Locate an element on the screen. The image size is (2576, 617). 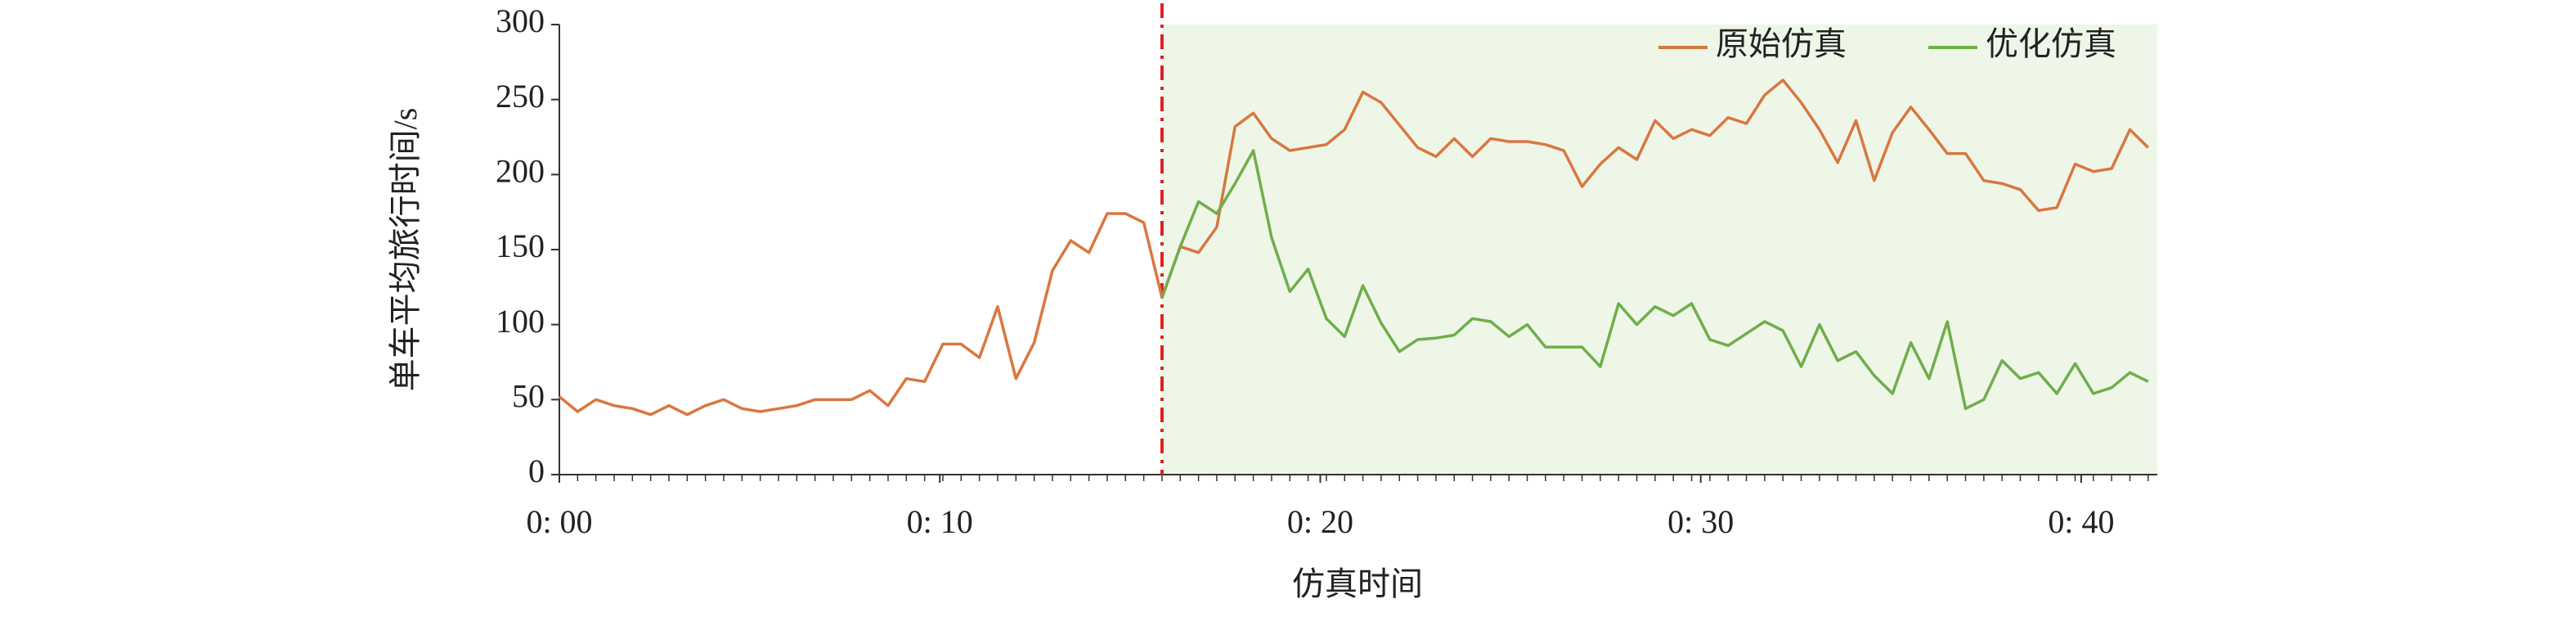
y-tick-label: 150 is located at coordinates (520, 245).